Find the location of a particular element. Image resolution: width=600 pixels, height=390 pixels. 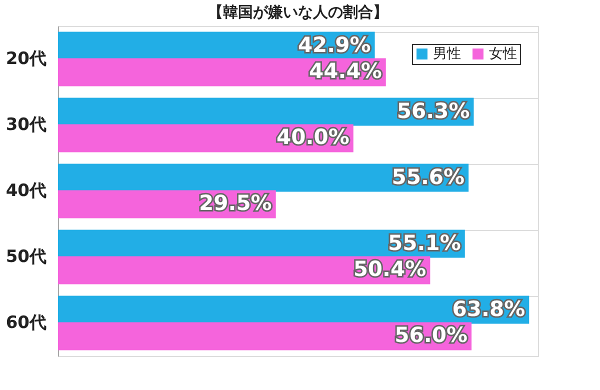

legend-label: 女性 is located at coordinates (503, 54).